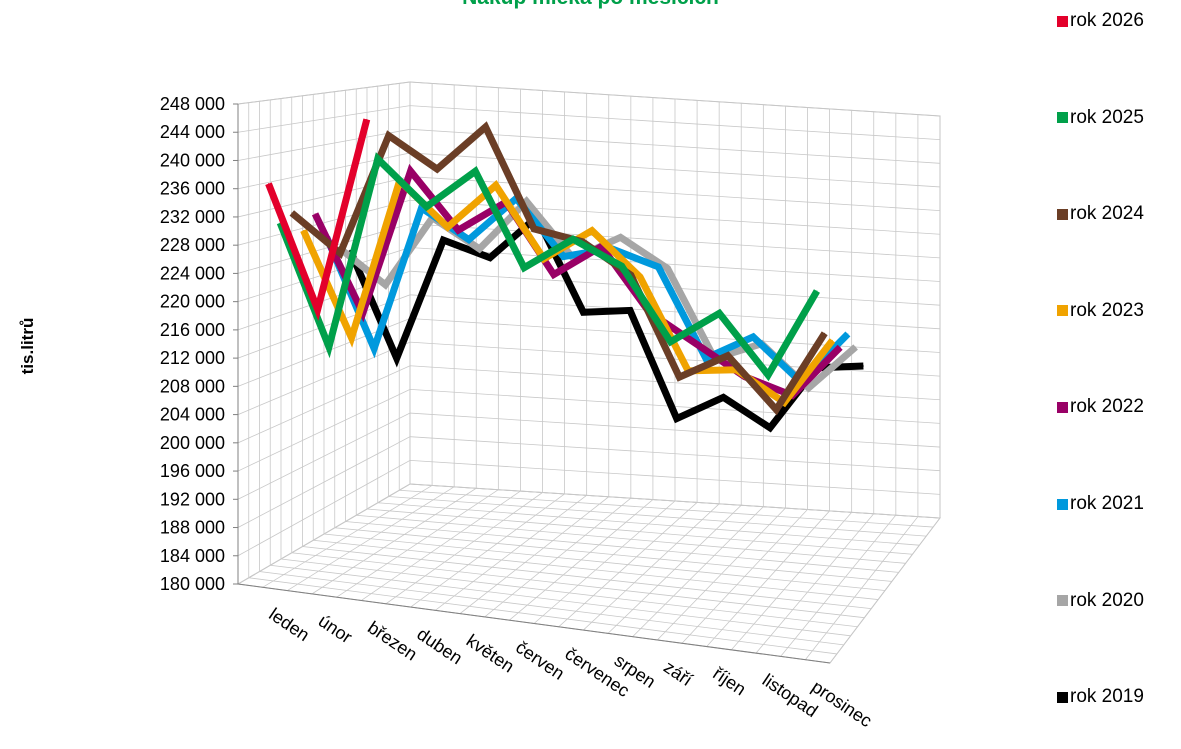 This screenshot has height=749, width=1181. Describe the element at coordinates (335, 629) in the screenshot. I see `x-tick-label: únor` at that location.